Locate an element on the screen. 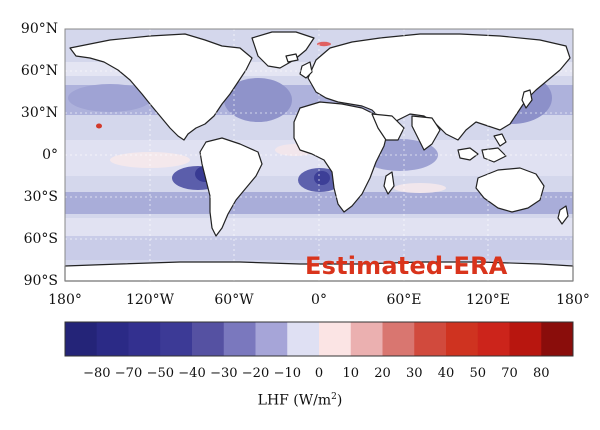 The height and width of the screenshot is (430, 600). colorbar-title-close: ) is located at coordinates (339, 400).